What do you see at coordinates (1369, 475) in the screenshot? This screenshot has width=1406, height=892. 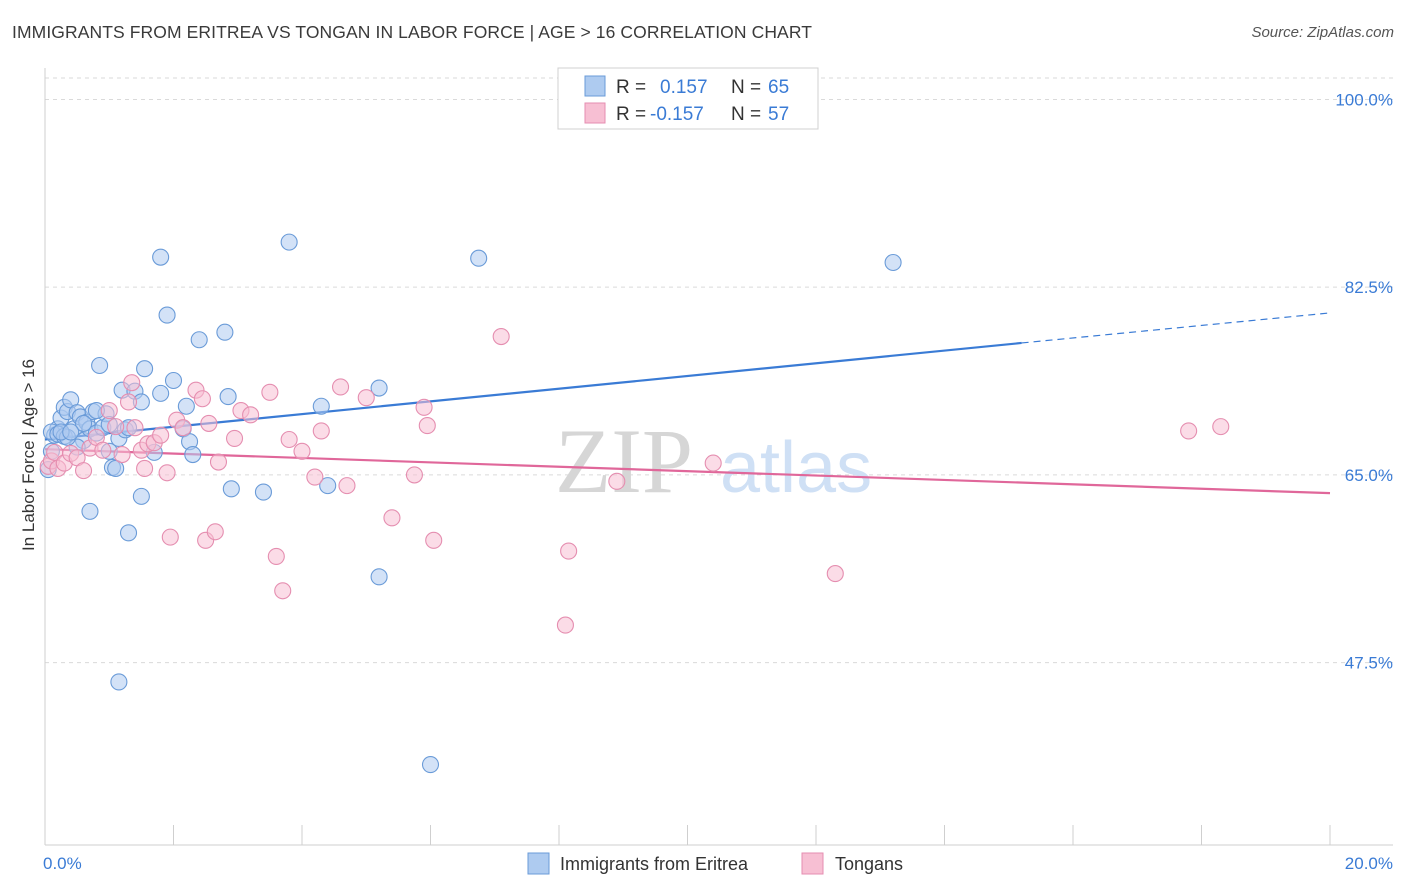 I see `y-tick-label: 65.0%` at bounding box center [1369, 475].